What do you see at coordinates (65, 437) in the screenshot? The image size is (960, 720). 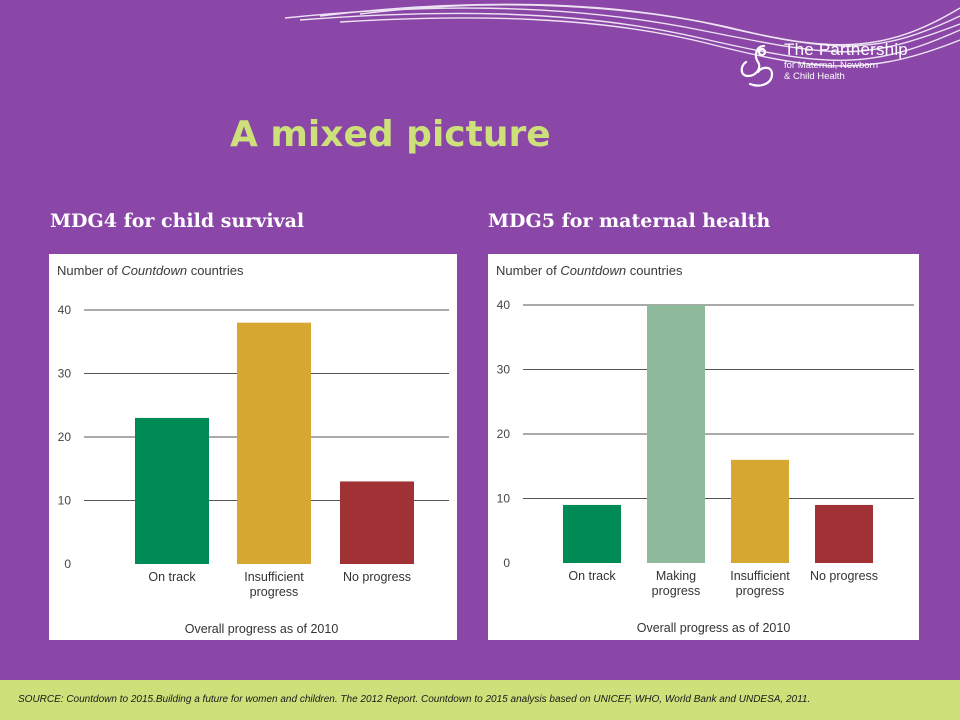 I see `mdg4-y-tick-20: 20` at bounding box center [65, 437].